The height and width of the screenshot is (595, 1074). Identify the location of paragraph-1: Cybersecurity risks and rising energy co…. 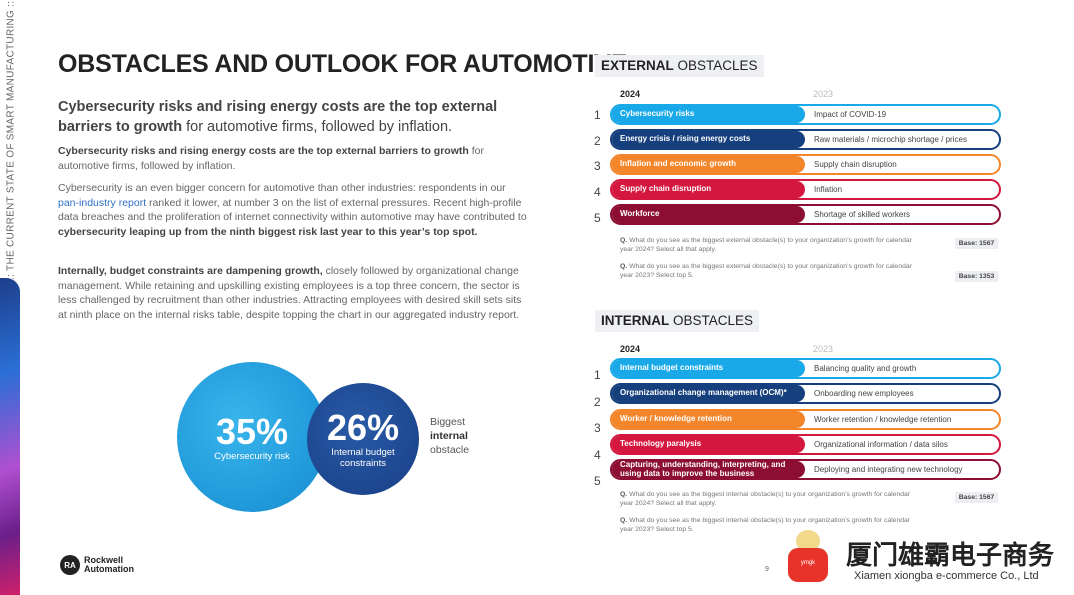
(293, 158).